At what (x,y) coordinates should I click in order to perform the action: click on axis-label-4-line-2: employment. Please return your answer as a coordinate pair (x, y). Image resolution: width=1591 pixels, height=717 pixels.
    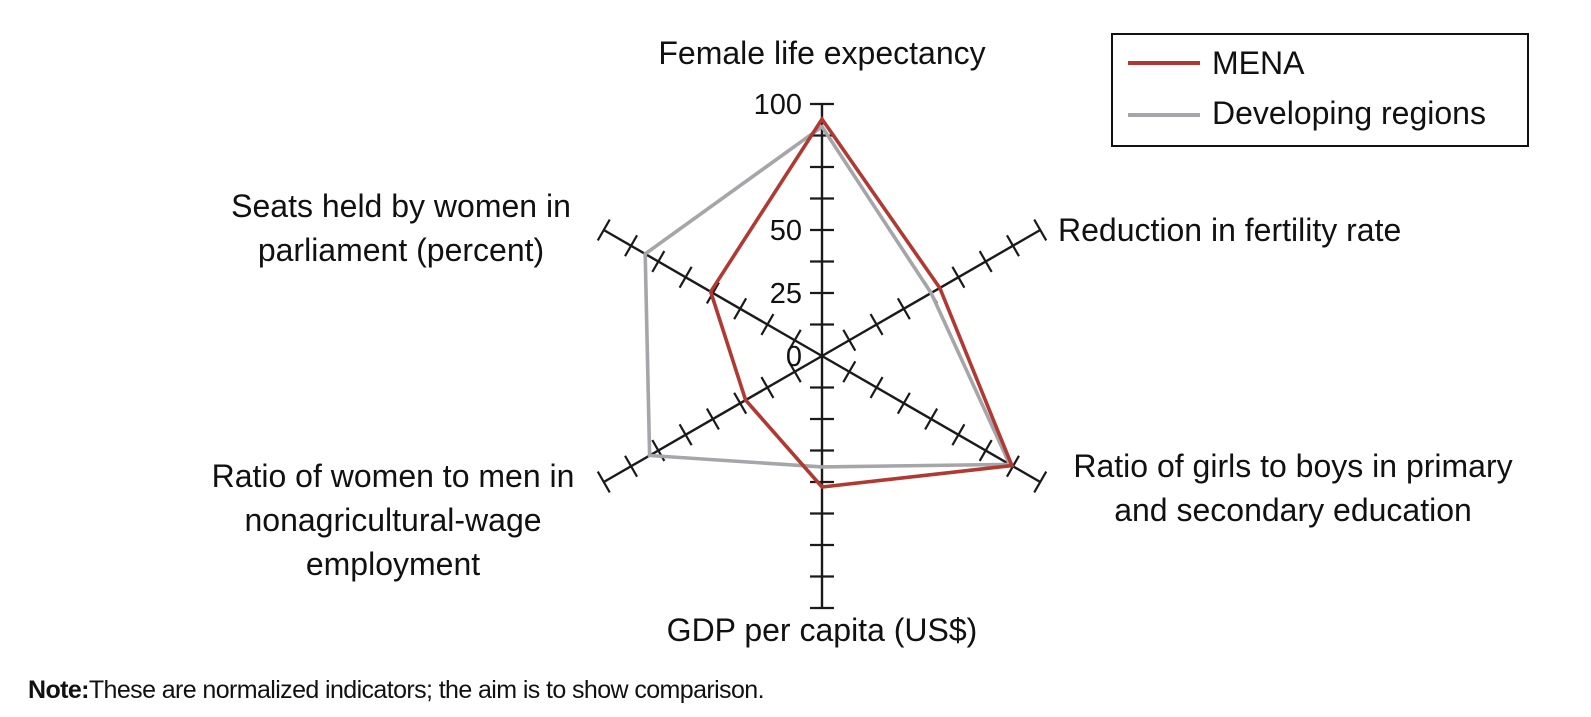
    Looking at the image, I should click on (393, 564).